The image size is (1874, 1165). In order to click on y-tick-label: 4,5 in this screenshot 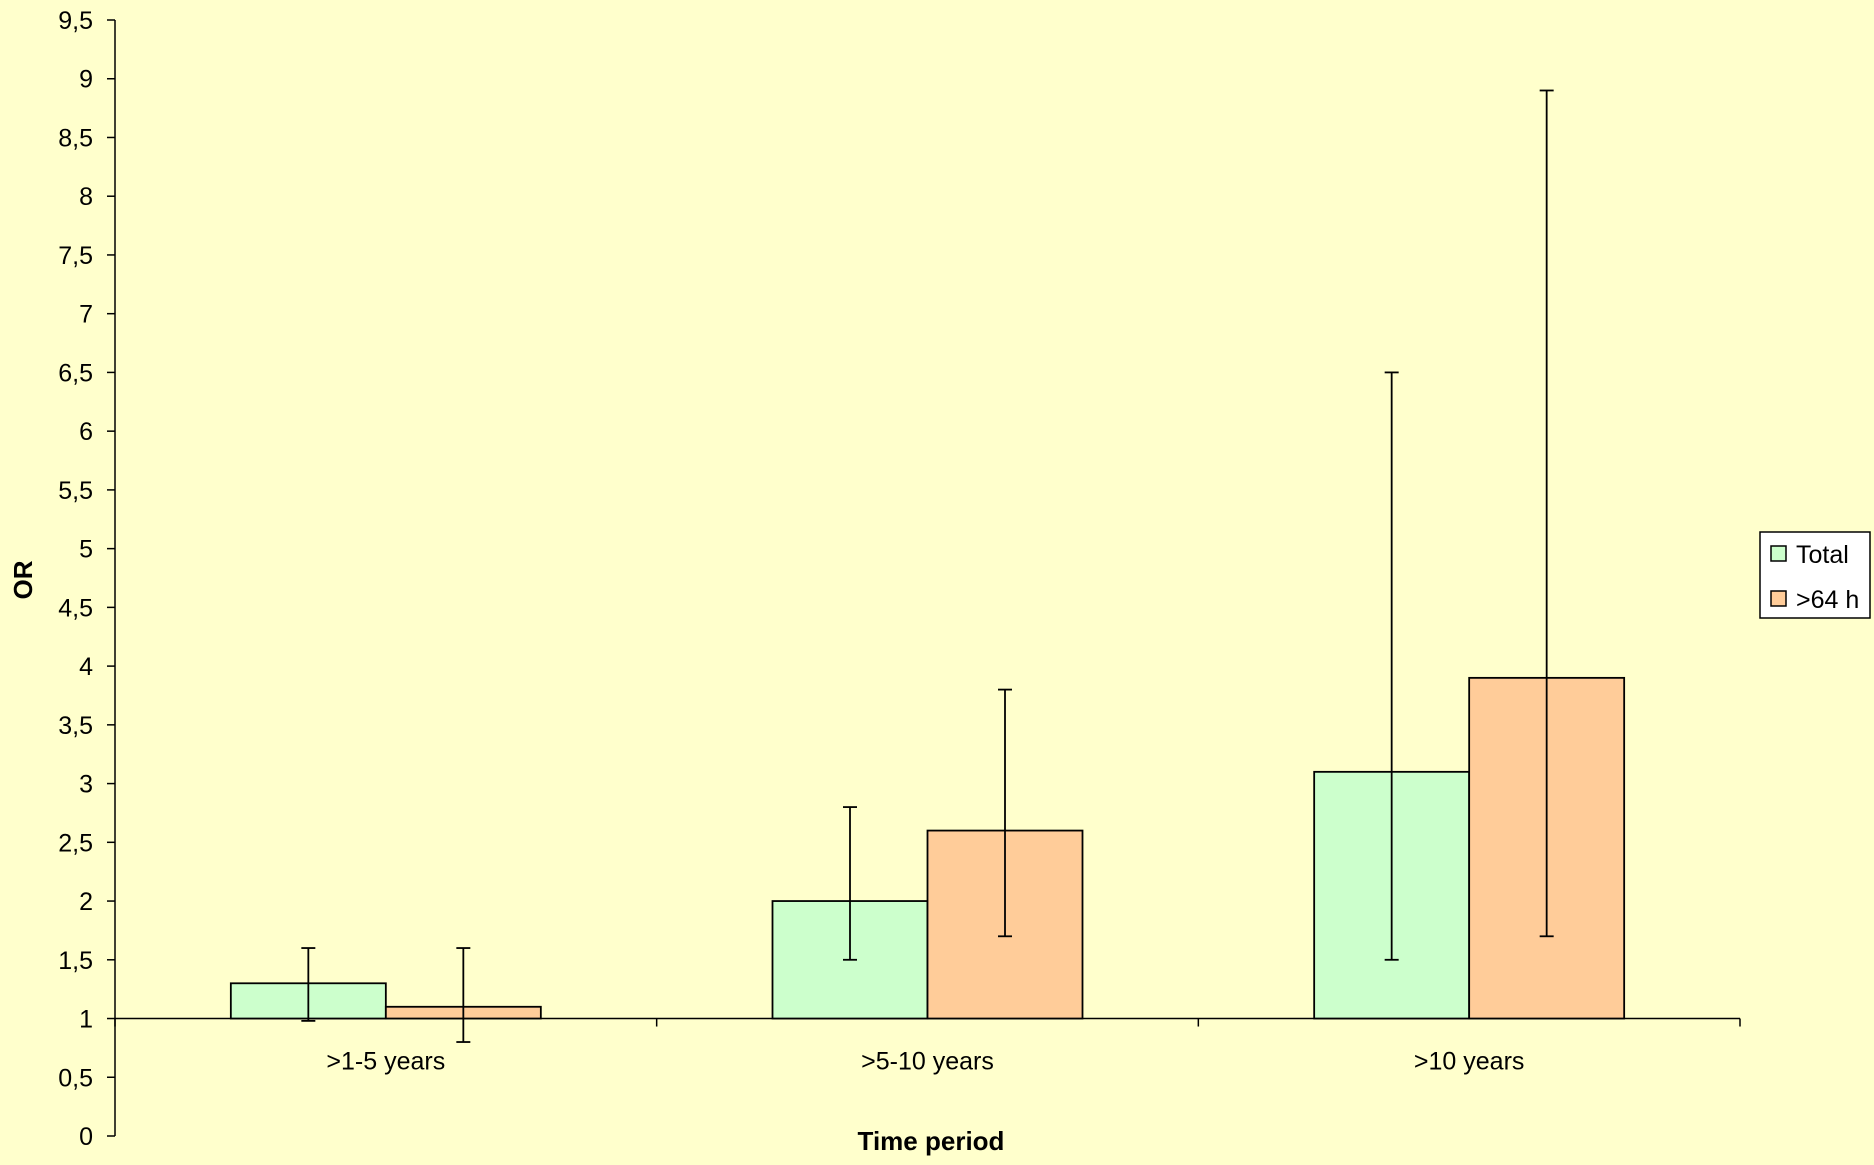, I will do `click(75, 608)`.